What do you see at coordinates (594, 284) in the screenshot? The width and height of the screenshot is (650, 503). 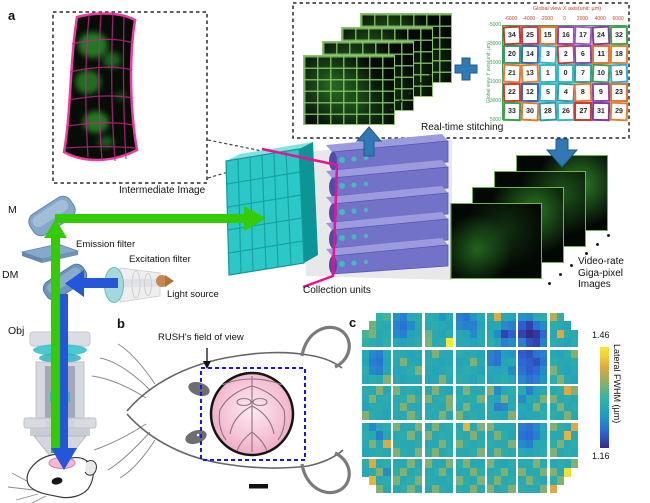 I see `gigapixel-label-line3: Images` at bounding box center [594, 284].